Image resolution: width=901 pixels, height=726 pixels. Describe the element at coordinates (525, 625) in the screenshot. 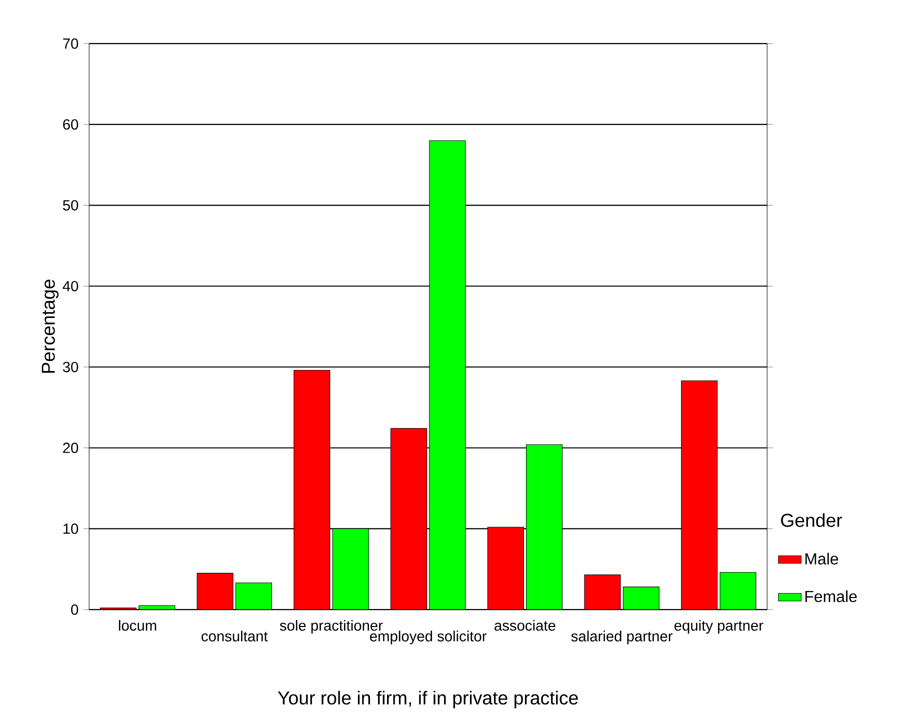

I see `x-tick-label: associate` at that location.